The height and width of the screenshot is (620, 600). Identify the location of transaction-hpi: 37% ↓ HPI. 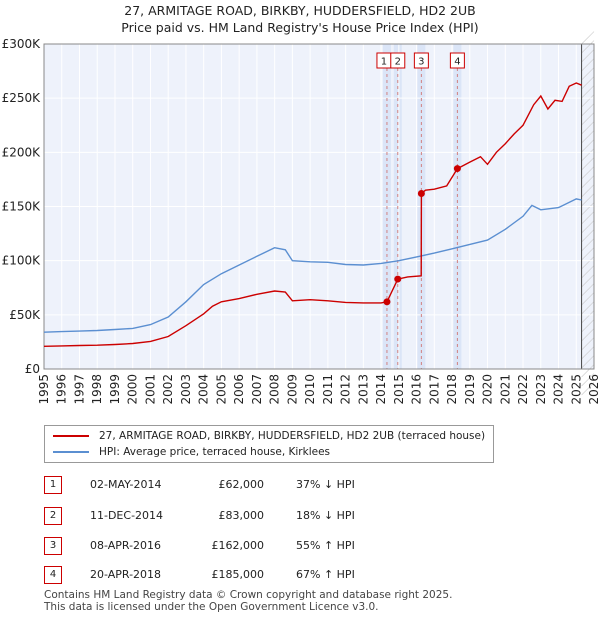
(325, 484).